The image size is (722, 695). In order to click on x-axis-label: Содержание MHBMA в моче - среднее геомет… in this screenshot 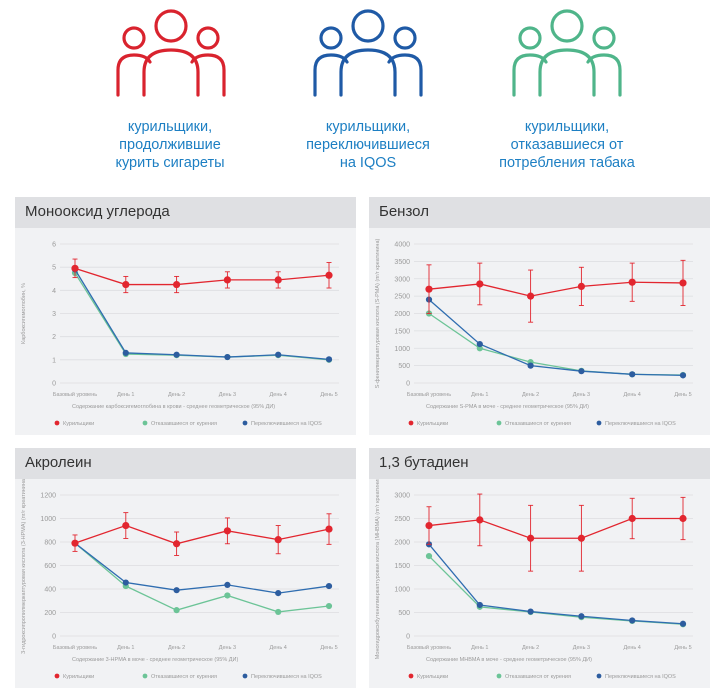, I will do `click(509, 660)`.